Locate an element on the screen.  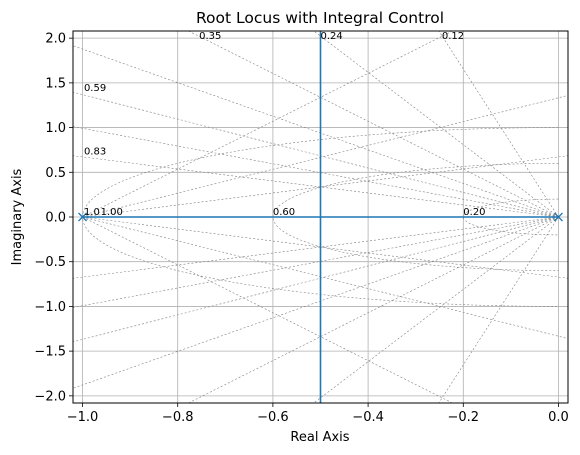
y-tick-label: −1.5 is located at coordinates (50, 352).